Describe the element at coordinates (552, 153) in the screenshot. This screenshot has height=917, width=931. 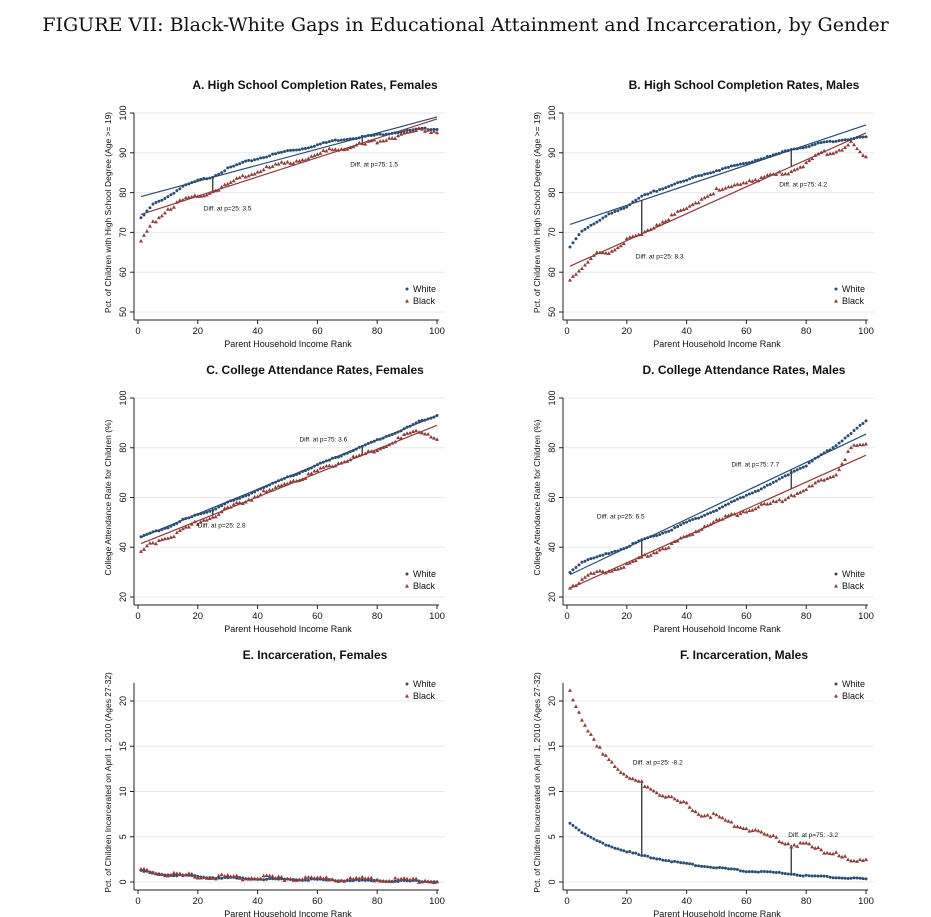
I see `y-tick-label: 90` at that location.